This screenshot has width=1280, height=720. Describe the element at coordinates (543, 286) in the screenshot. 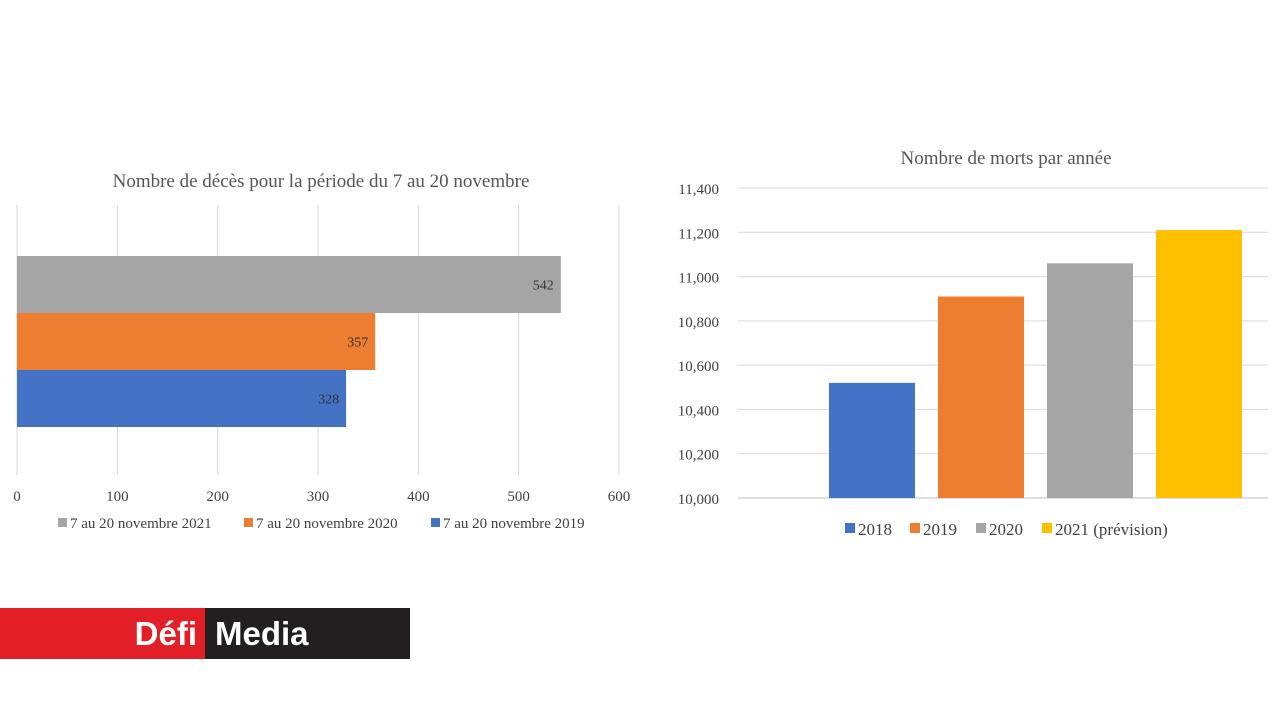

I see `chart1-data-label: 542` at that location.